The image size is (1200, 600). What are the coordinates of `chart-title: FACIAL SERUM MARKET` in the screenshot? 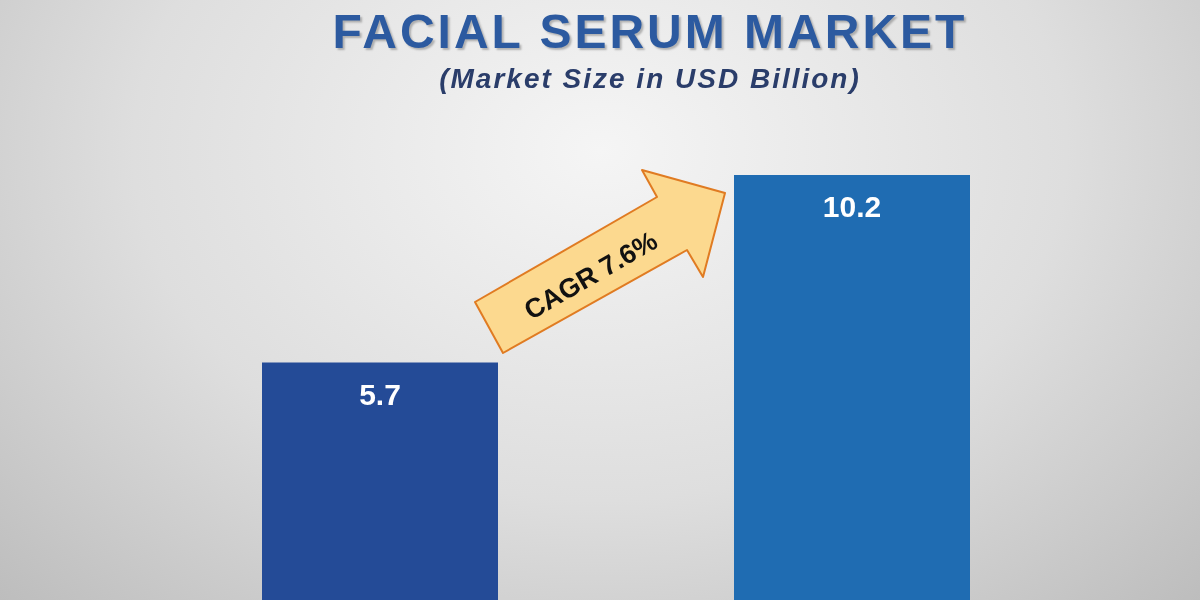 It's located at (650, 32).